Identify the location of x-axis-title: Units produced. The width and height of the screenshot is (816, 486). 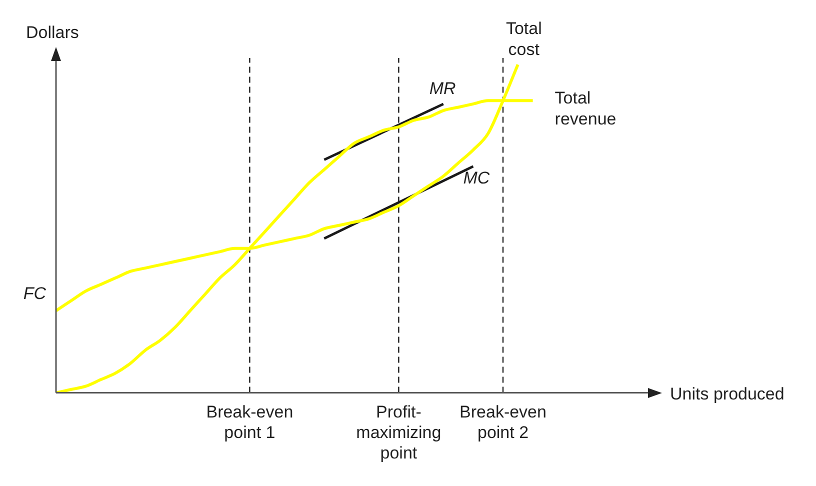
(727, 394).